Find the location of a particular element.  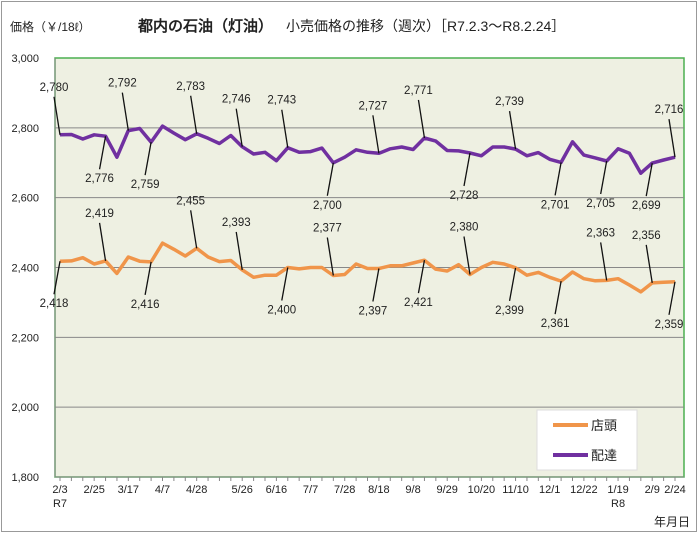

y-tick-label: 2,800 is located at coordinates (25, 129).